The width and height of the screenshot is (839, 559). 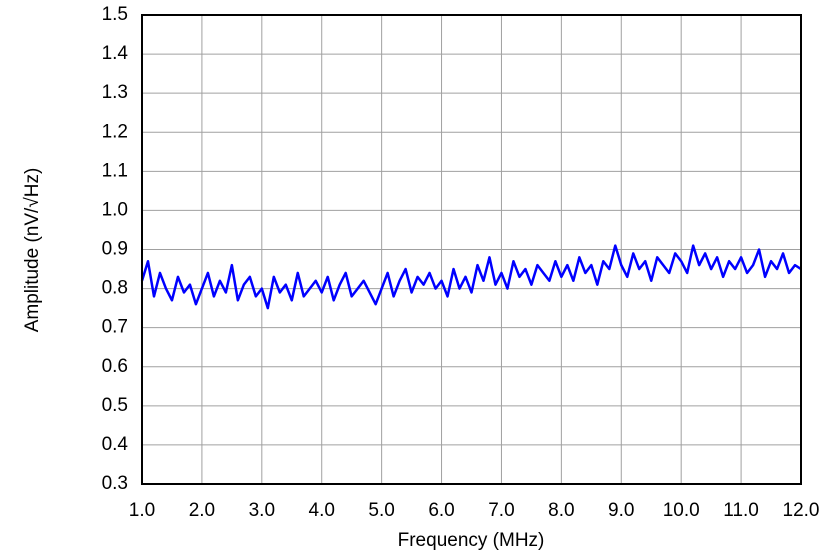 I want to click on x-tick-label: 3.0, so click(x=262, y=510).